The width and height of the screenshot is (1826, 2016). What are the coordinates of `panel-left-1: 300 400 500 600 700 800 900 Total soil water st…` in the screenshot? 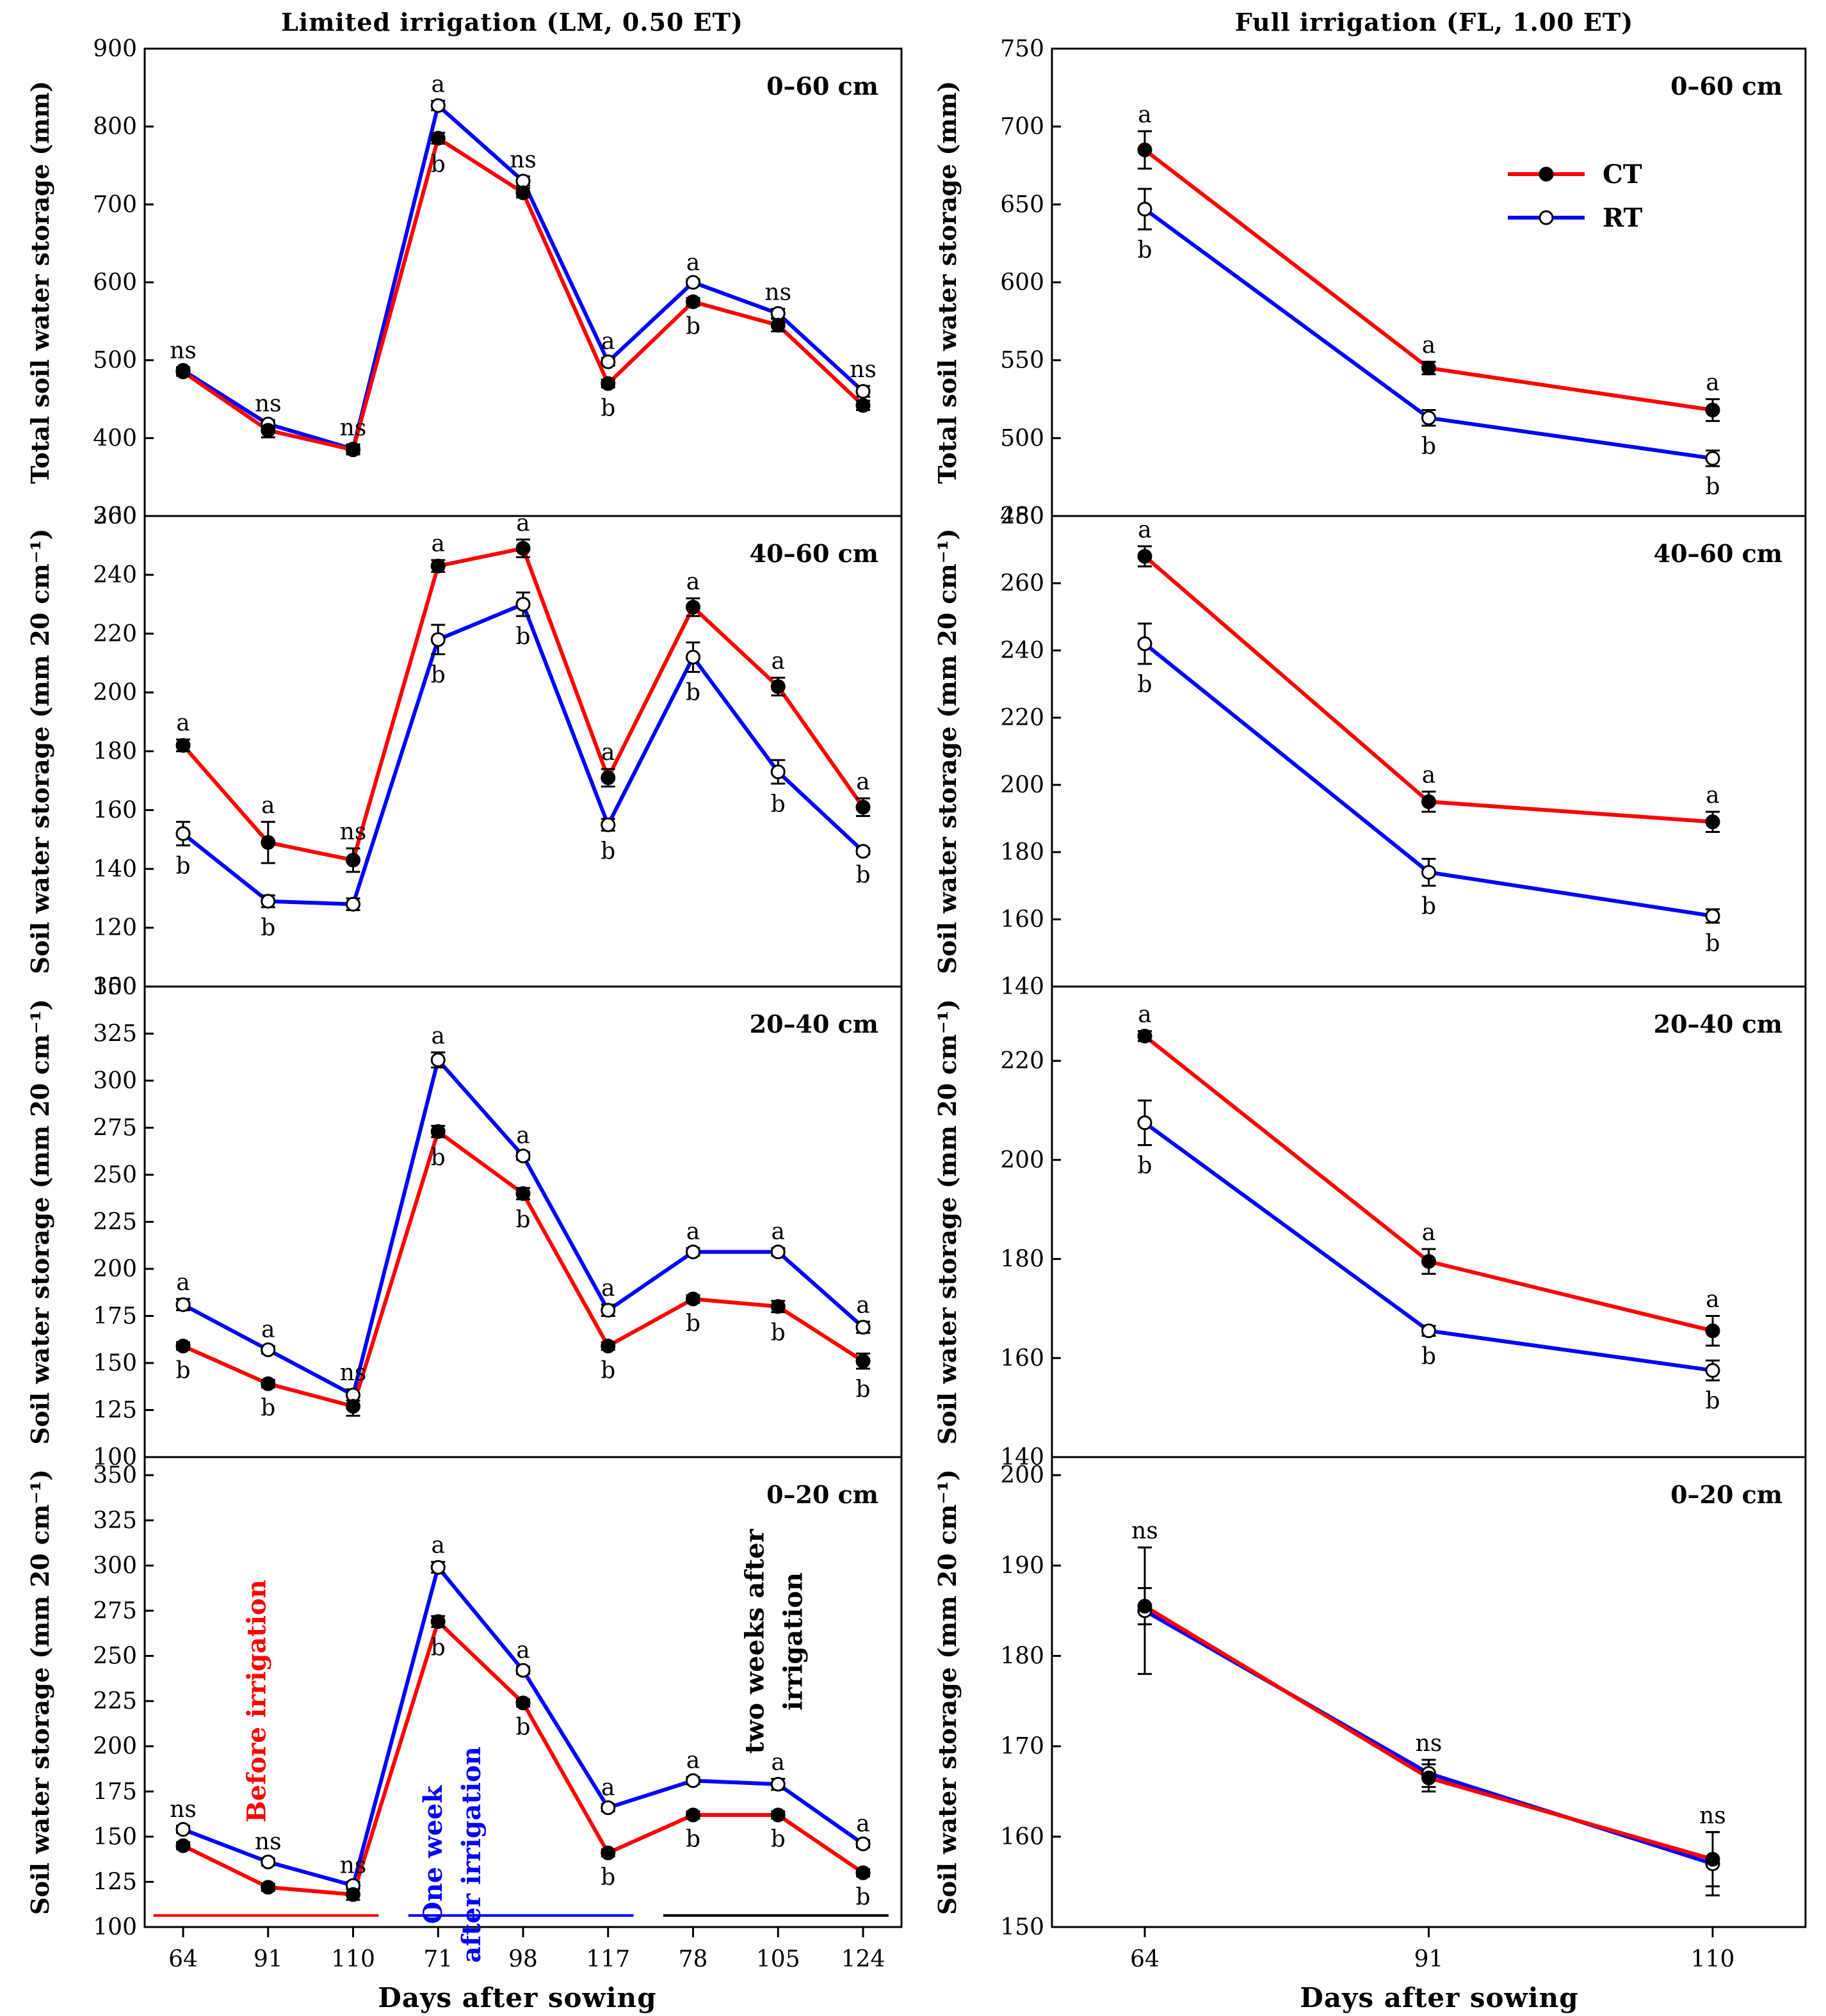 It's located at (464, 282).